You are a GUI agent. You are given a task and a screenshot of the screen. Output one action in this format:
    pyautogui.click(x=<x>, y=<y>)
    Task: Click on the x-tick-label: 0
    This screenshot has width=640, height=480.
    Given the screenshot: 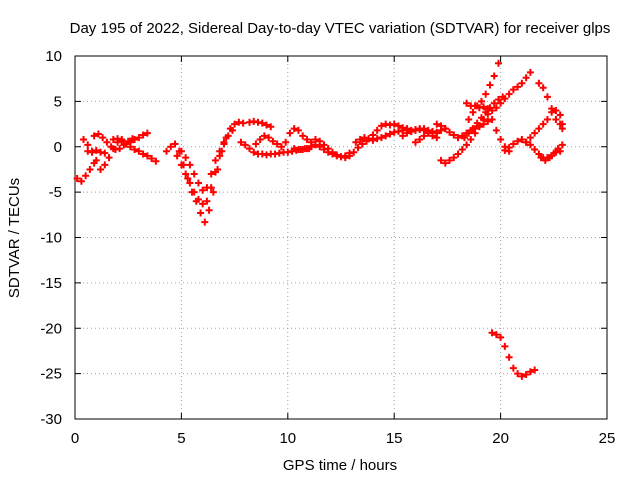 What is the action you would take?
    pyautogui.click(x=75, y=438)
    